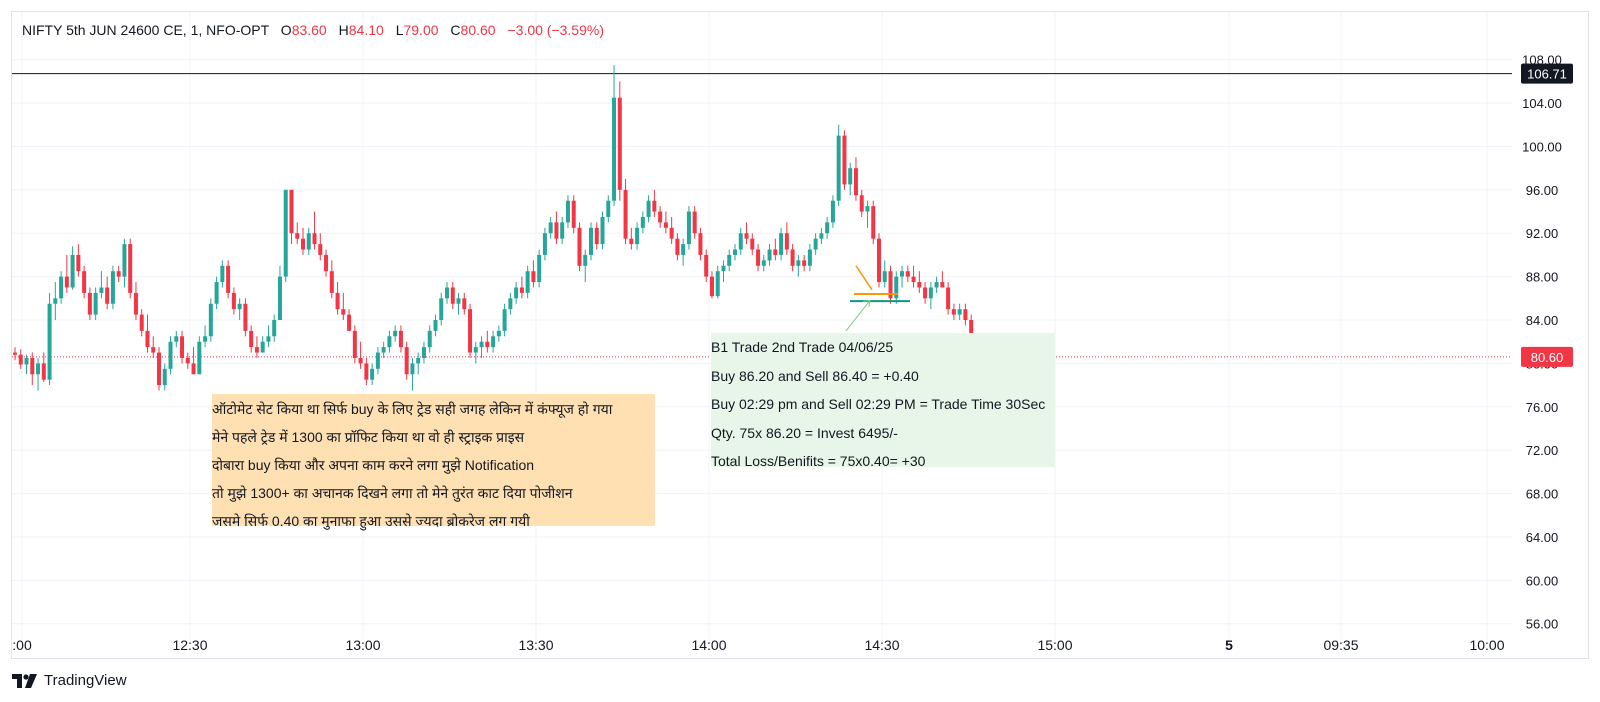  What do you see at coordinates (1547, 73) in the screenshot?
I see `crosshair-price-label: 106.71` at bounding box center [1547, 73].